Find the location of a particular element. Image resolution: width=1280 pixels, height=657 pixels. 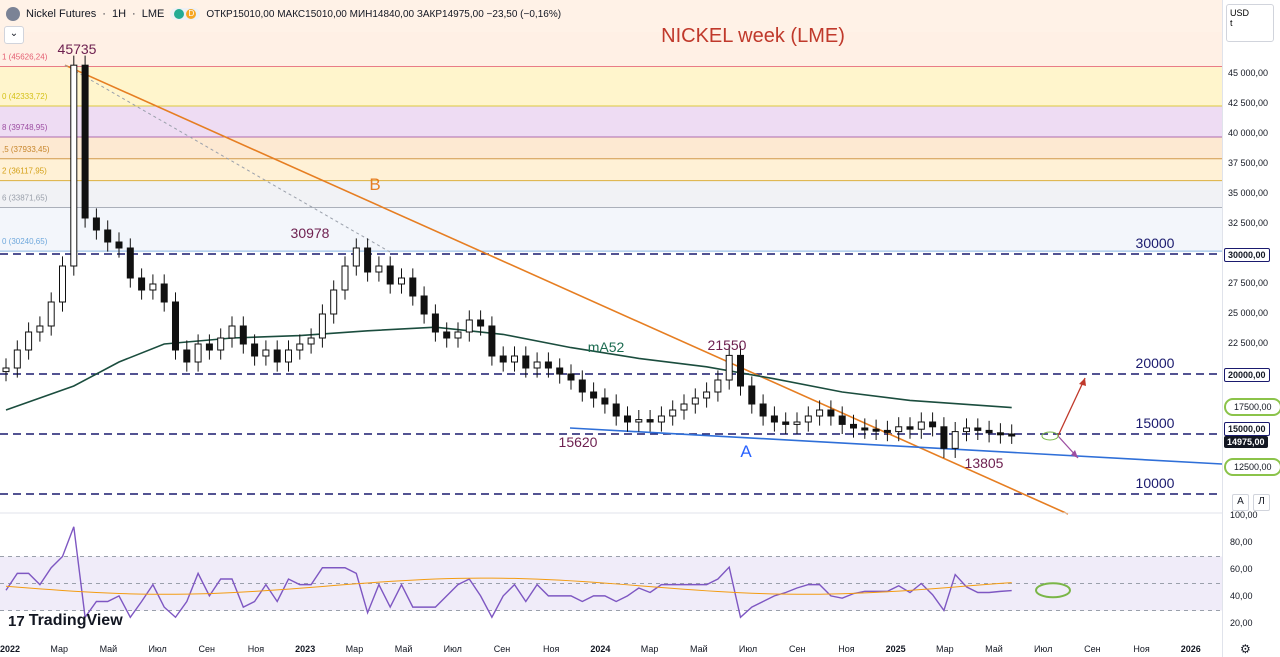

price-tick-label: 35 000,00 is located at coordinates (1248, 193).